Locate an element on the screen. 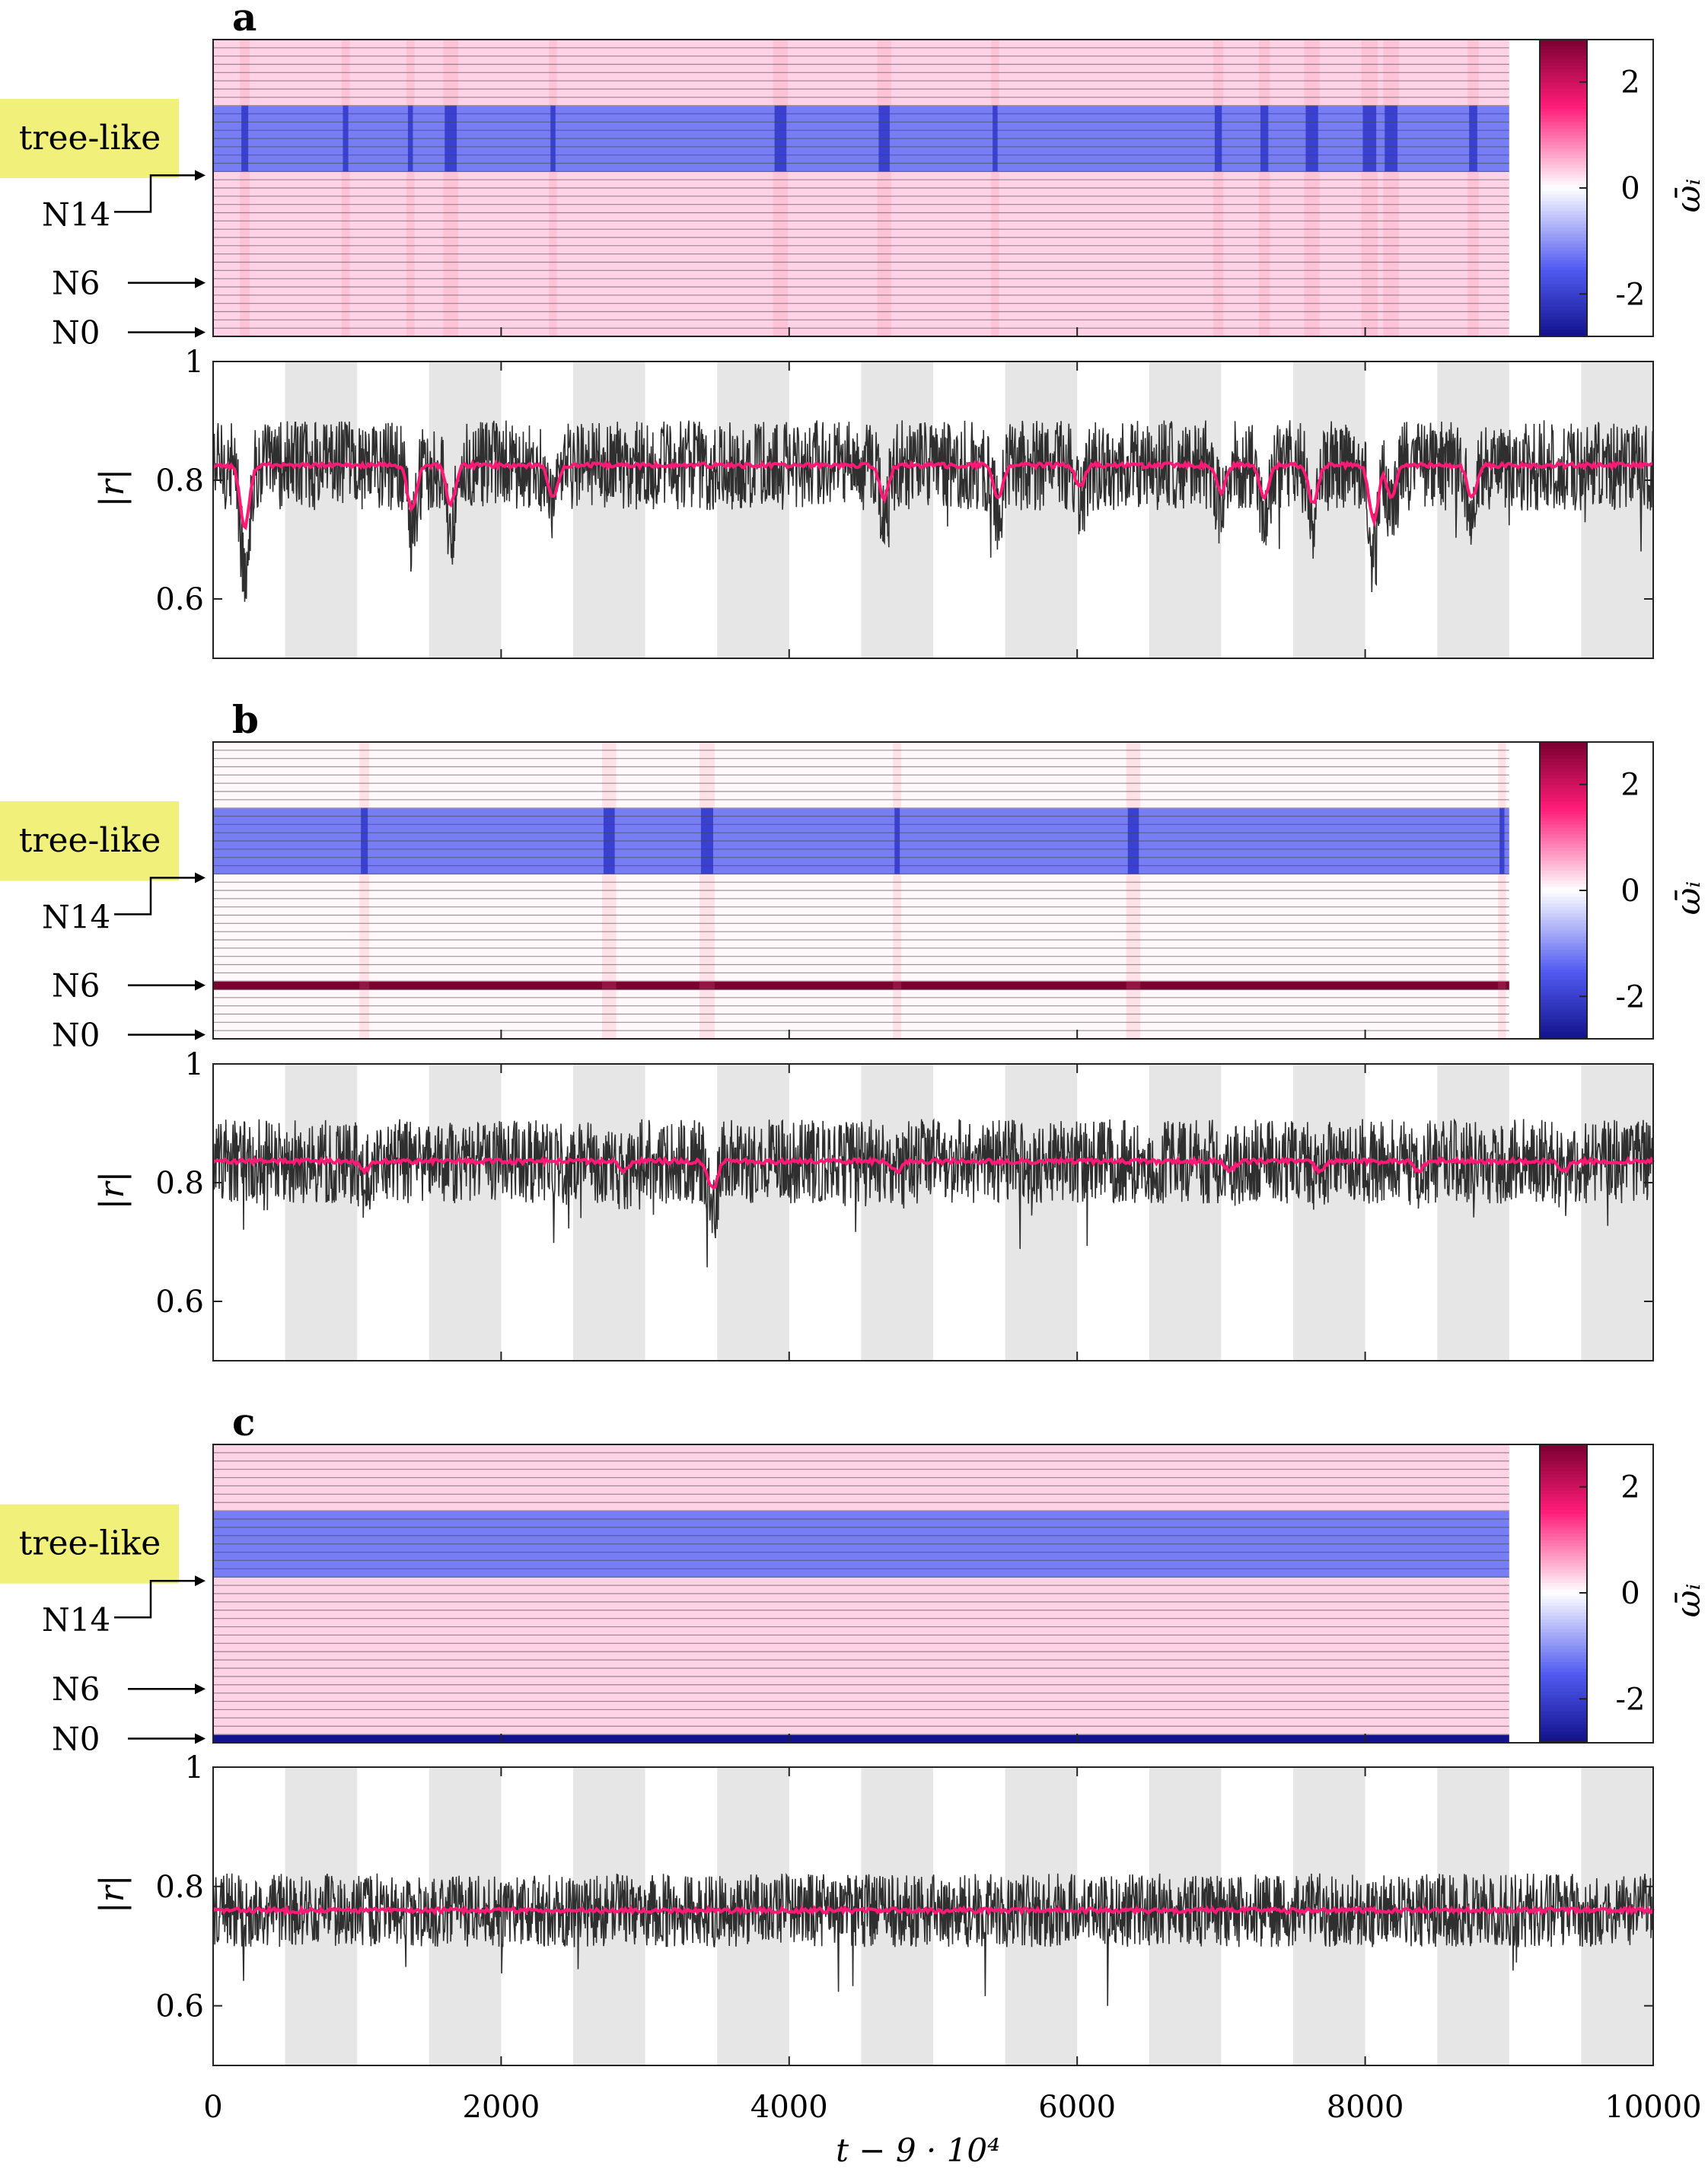 Image resolution: width=1708 pixels, height=2172 pixels. colorbar-label: ω̄ᵢ is located at coordinates (1688, 1601).